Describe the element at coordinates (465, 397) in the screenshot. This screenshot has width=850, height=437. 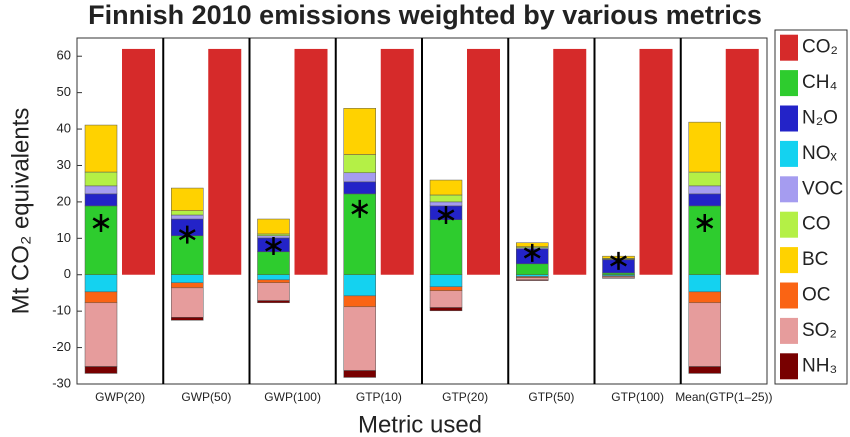
I see `x-tick-label: GTP(20)` at that location.